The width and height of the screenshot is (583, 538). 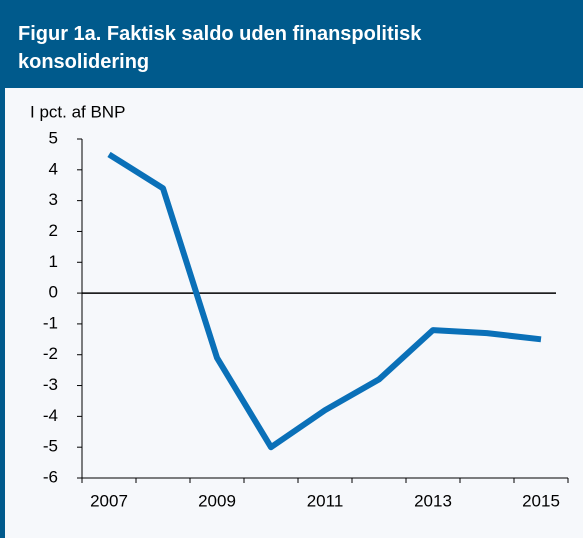 I want to click on y-axis-label: I pct. af BNP, so click(x=77, y=111).